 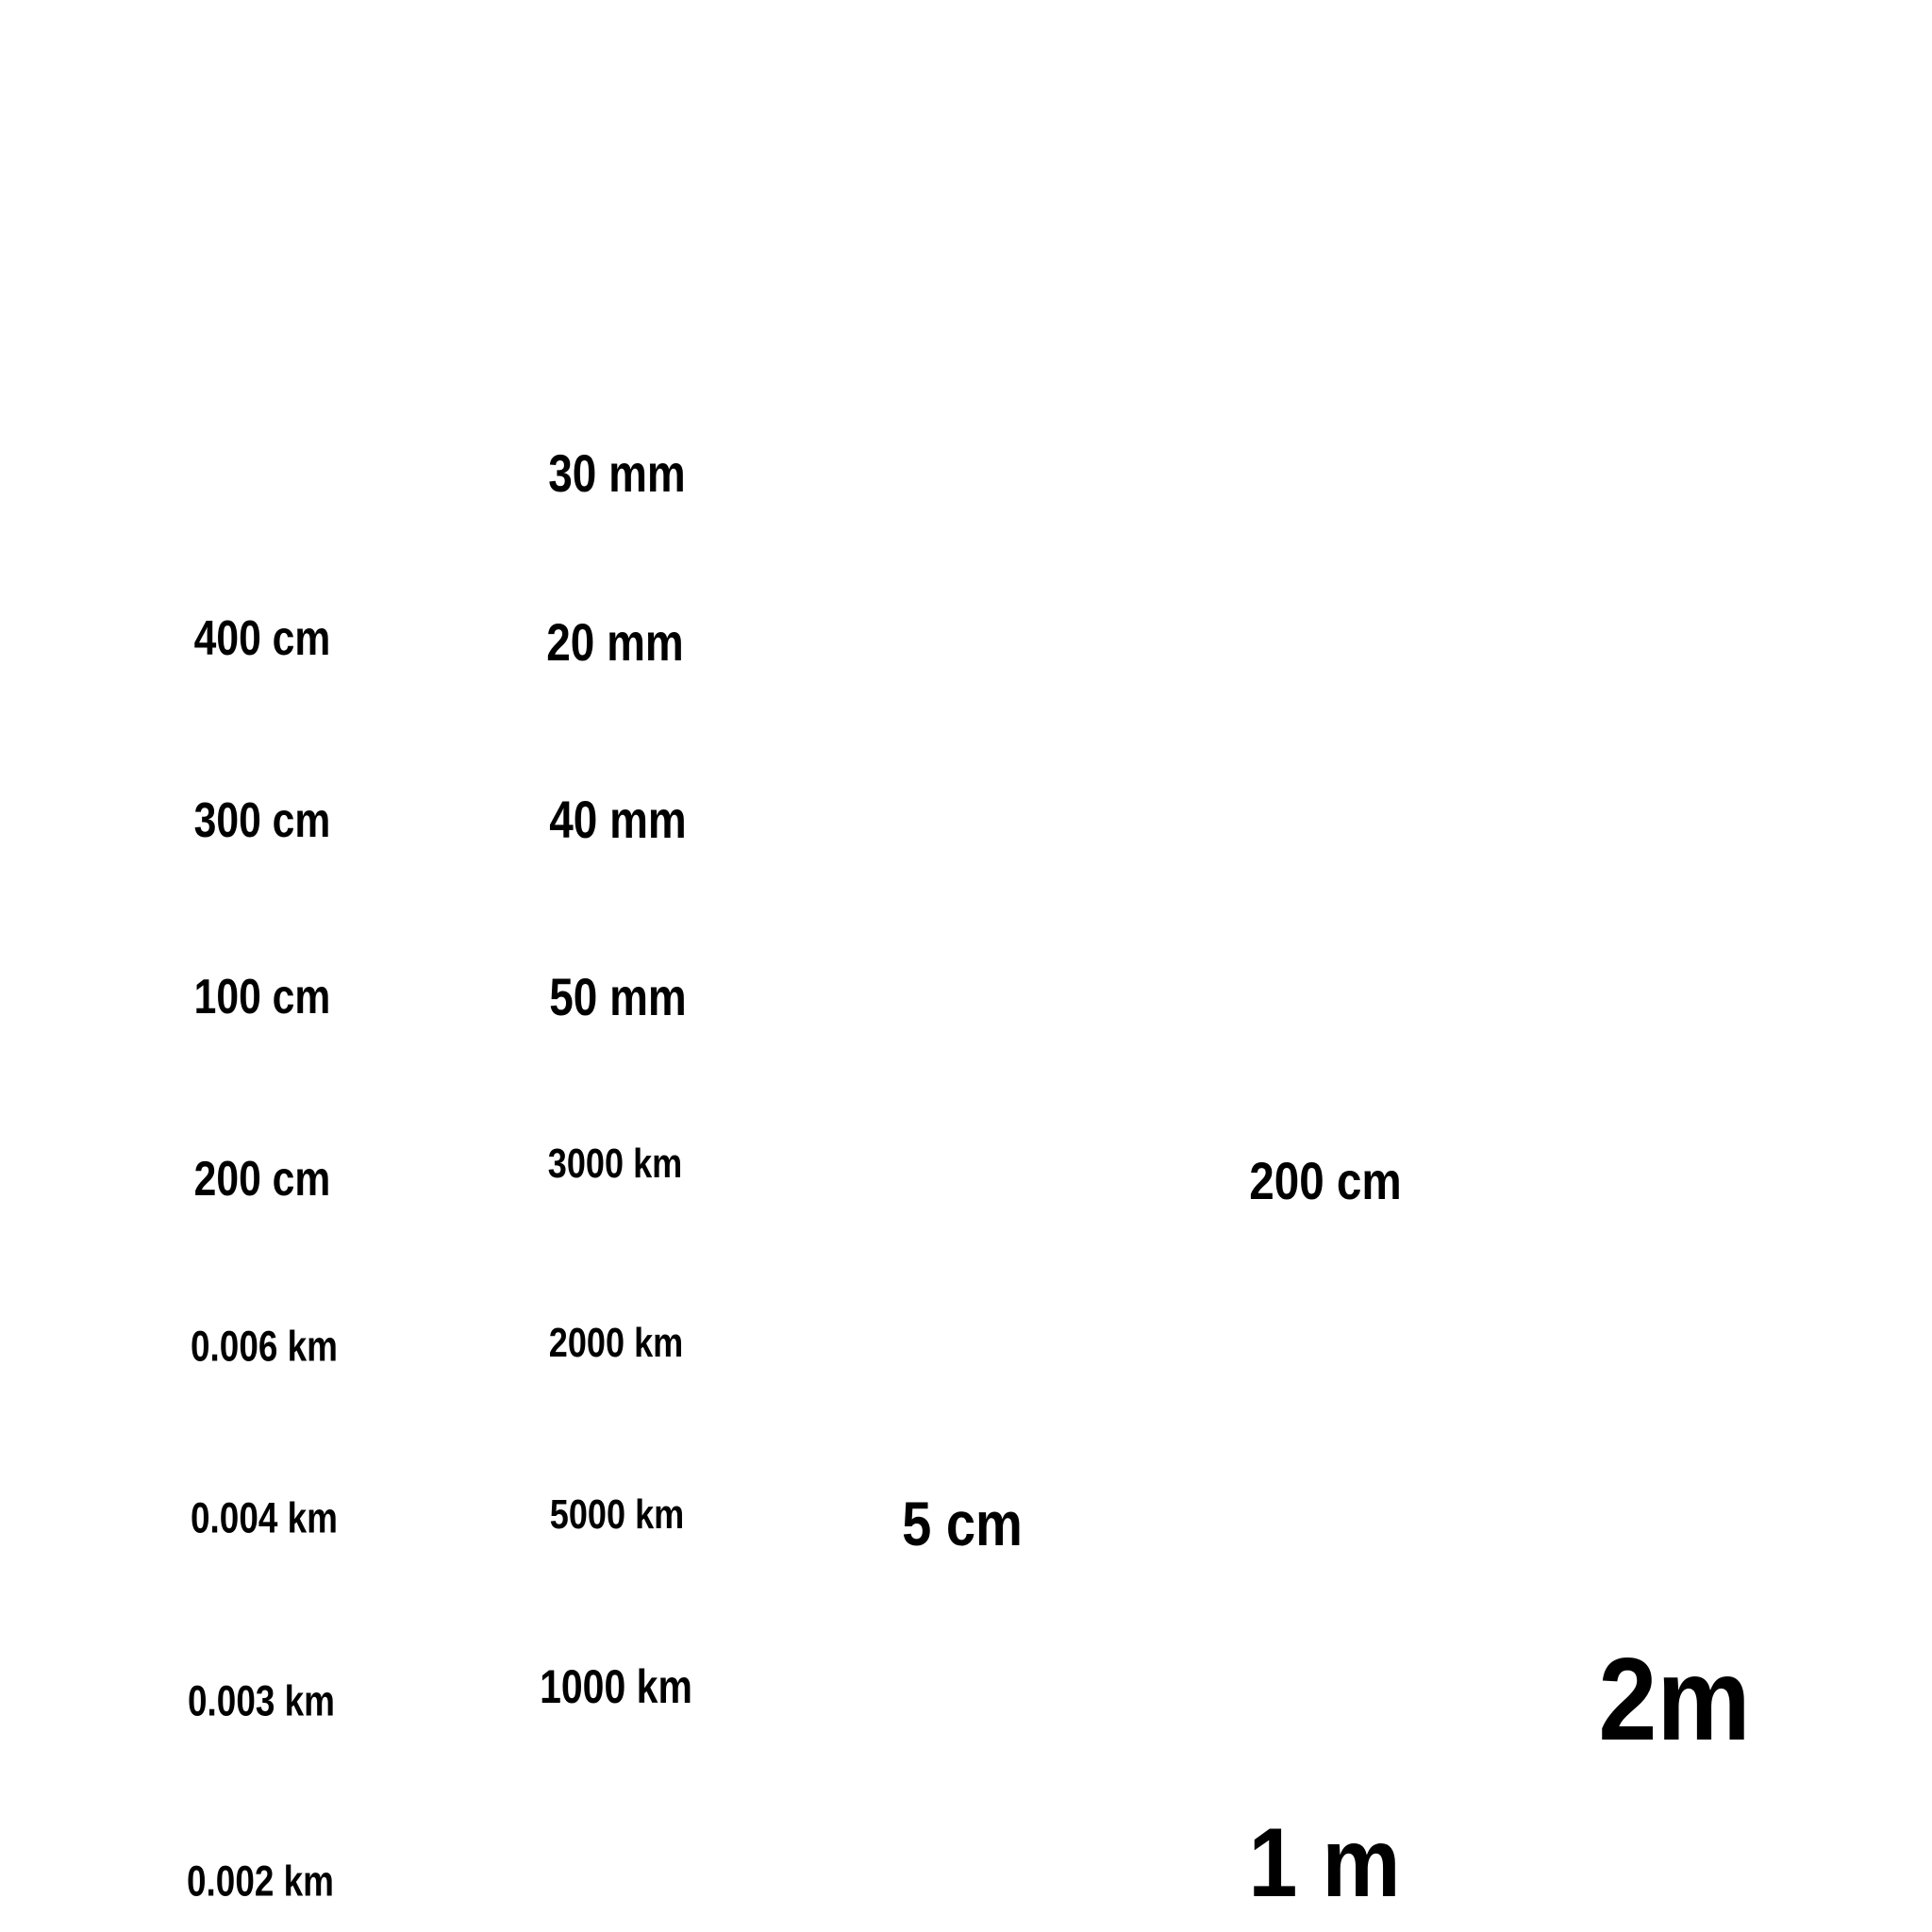 What do you see at coordinates (261, 1701) in the screenshot?
I see `label-0-003-km: 0.003 km` at bounding box center [261, 1701].